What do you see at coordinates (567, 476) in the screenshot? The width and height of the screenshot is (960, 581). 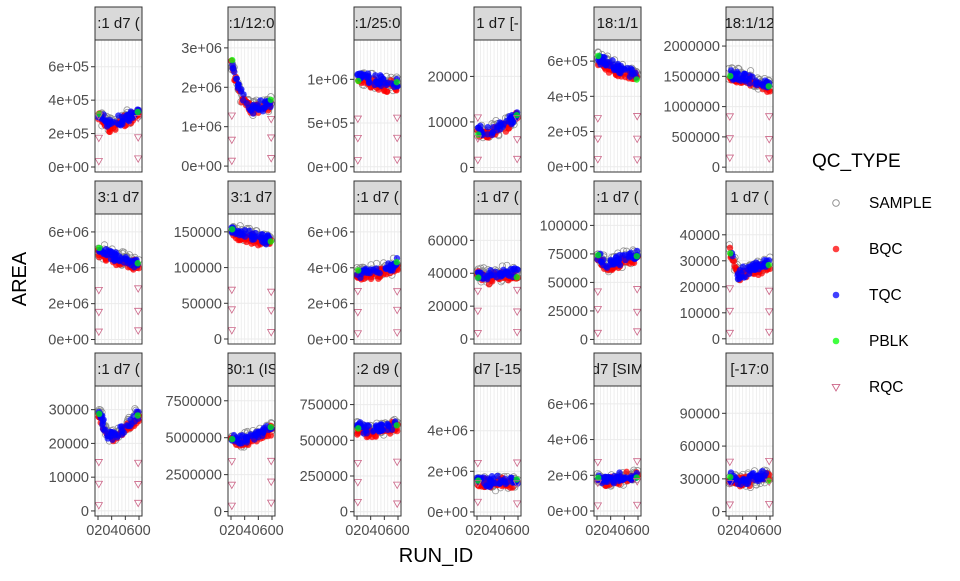 I see `y-tick-label: 2e+06` at bounding box center [567, 476].